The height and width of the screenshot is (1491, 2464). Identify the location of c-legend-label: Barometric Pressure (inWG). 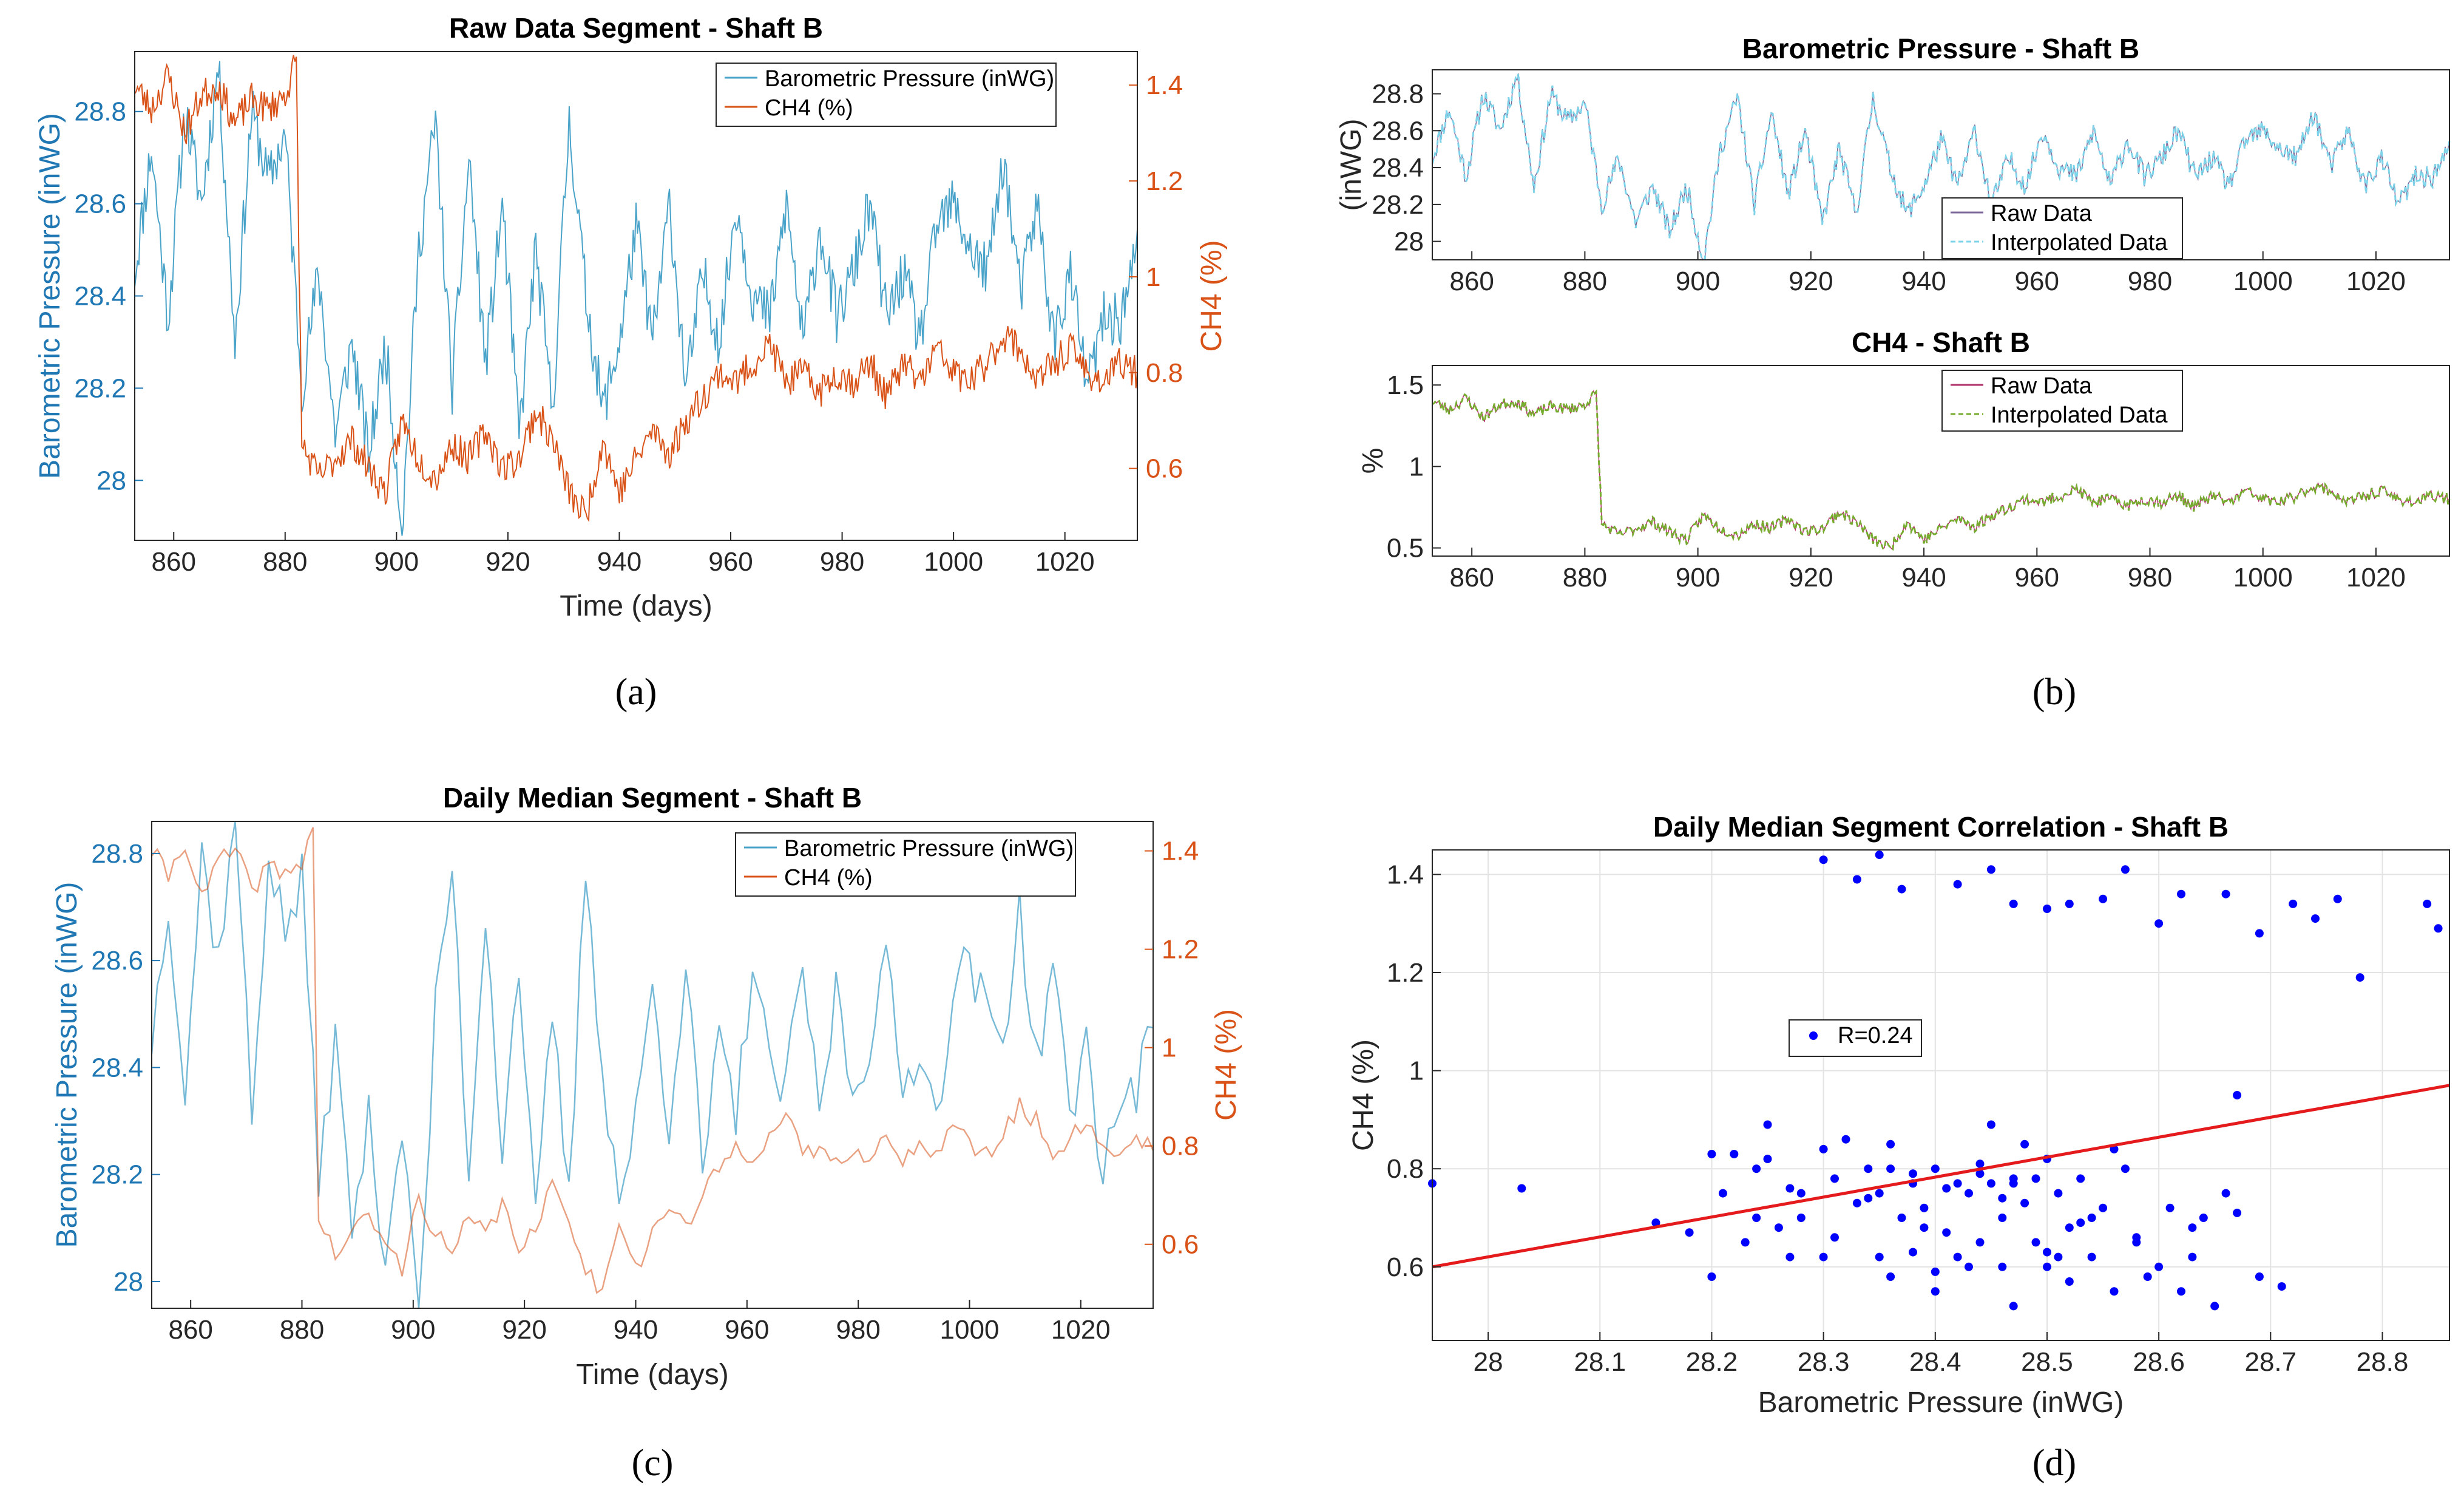
(929, 848).